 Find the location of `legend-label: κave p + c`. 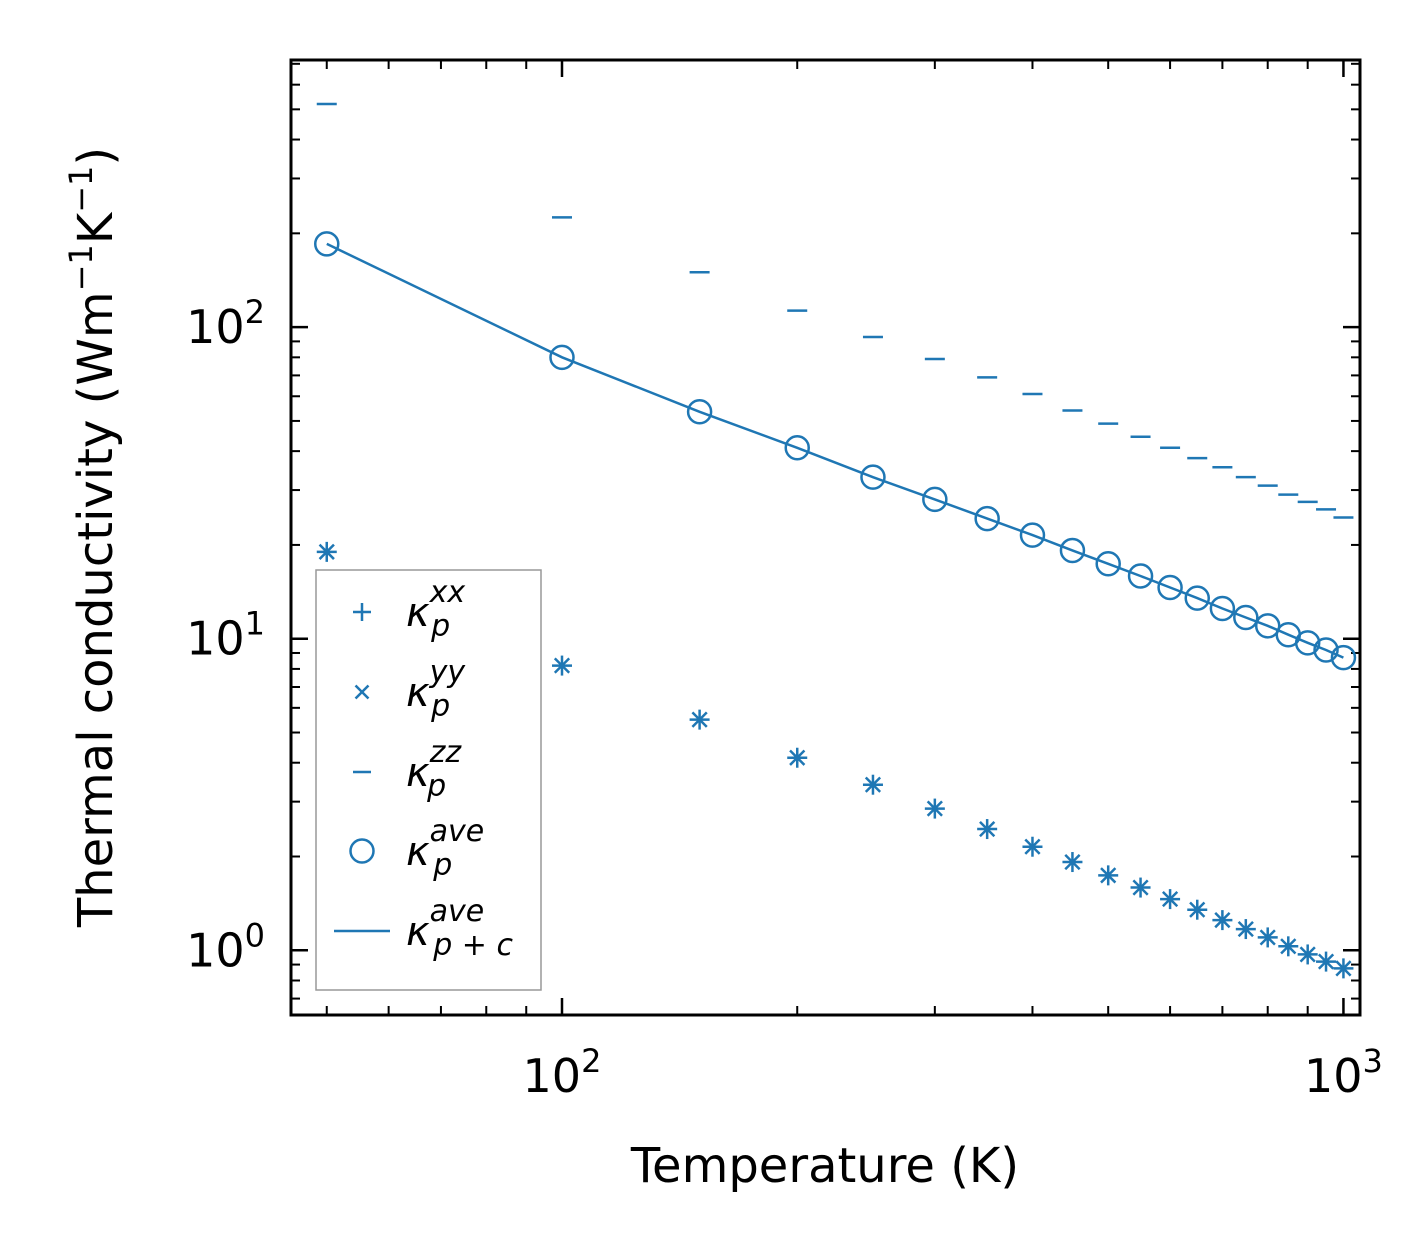

legend-label: κave p + c is located at coordinates (459, 928).